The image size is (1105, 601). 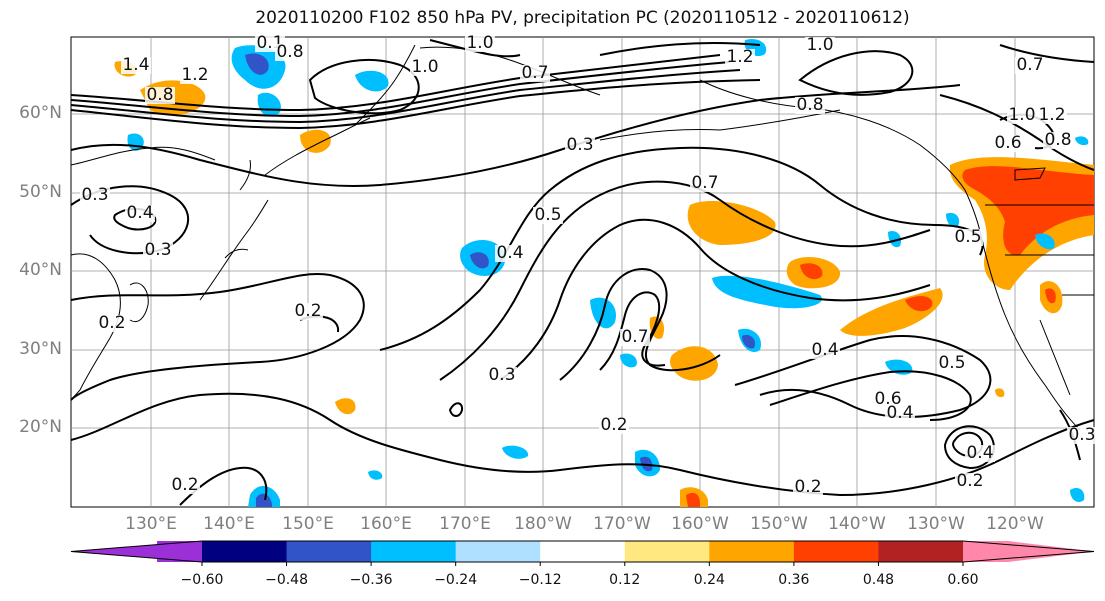 I want to click on lon-label: 140°E, so click(x=229, y=524).